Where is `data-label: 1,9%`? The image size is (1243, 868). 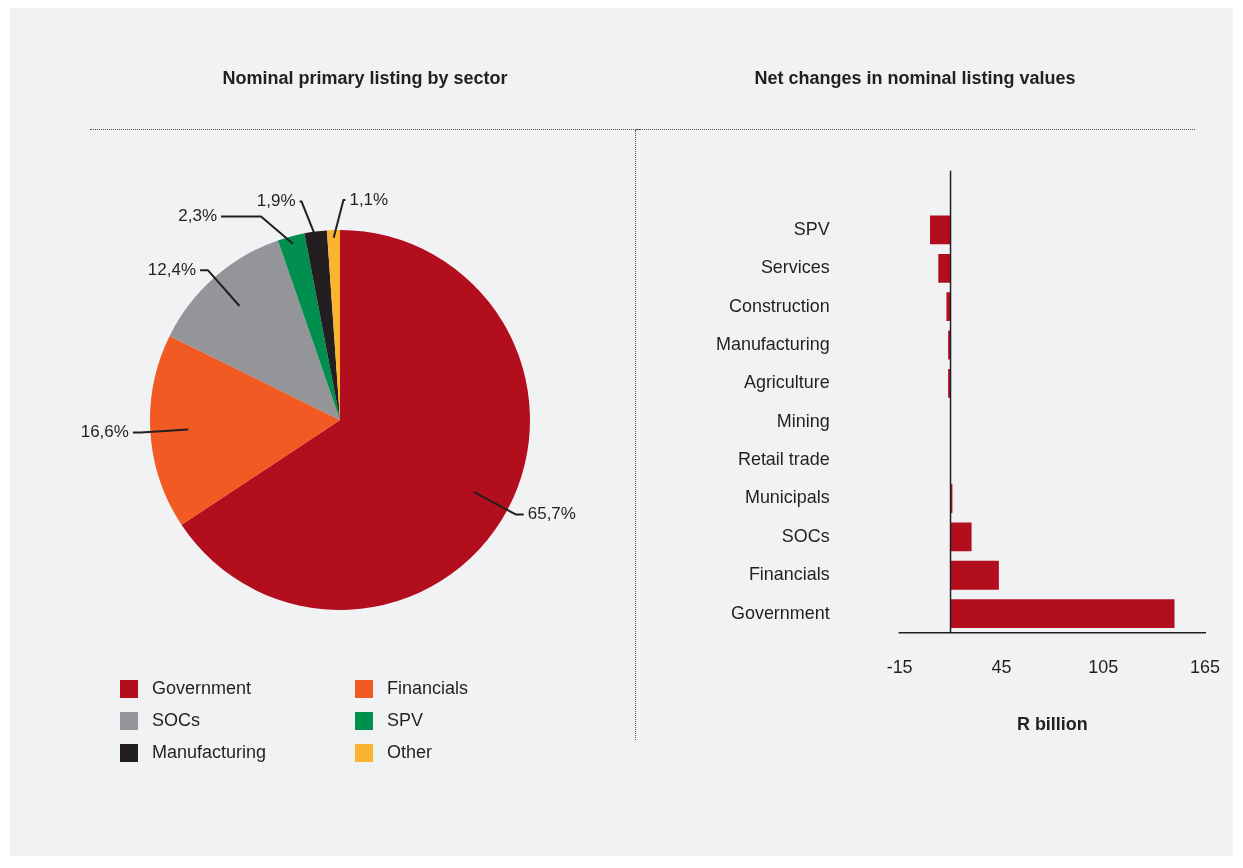 data-label: 1,9% is located at coordinates (276, 201).